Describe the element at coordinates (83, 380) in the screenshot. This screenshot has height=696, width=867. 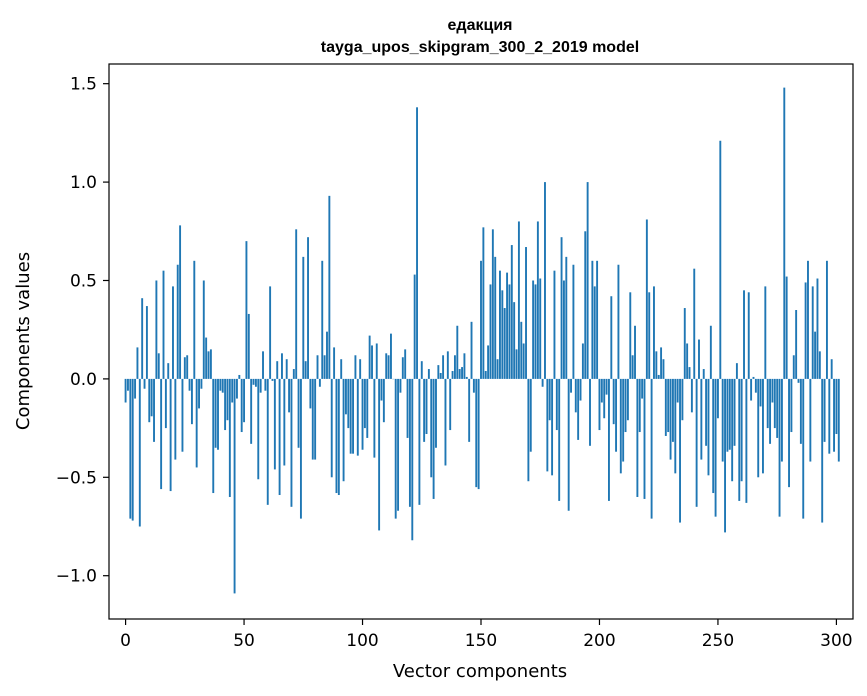
I see `y-tick-label: 0.0` at that location.